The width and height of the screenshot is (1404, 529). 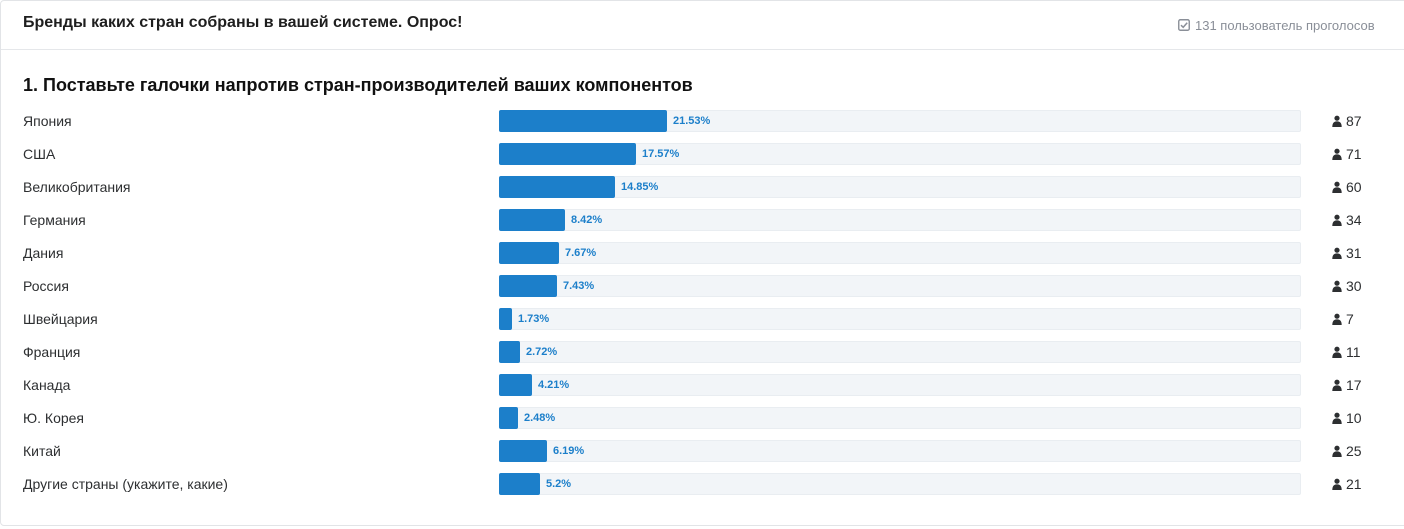 What do you see at coordinates (900, 220) in the screenshot?
I see `progress-track: 8.42%` at bounding box center [900, 220].